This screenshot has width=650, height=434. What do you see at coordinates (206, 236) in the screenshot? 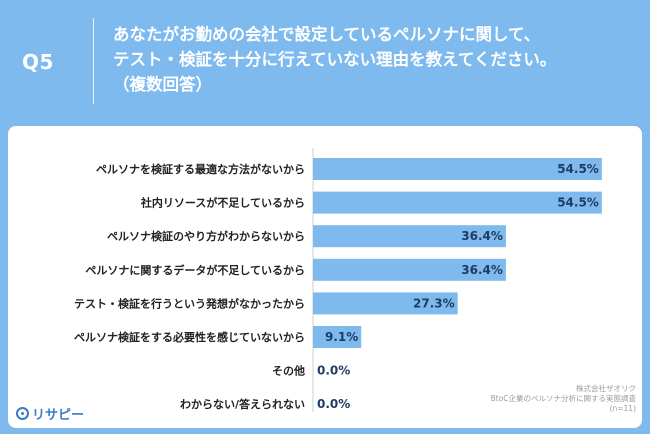
I see `category-label: ペルソナ検証のやり方がわからないから` at bounding box center [206, 236].